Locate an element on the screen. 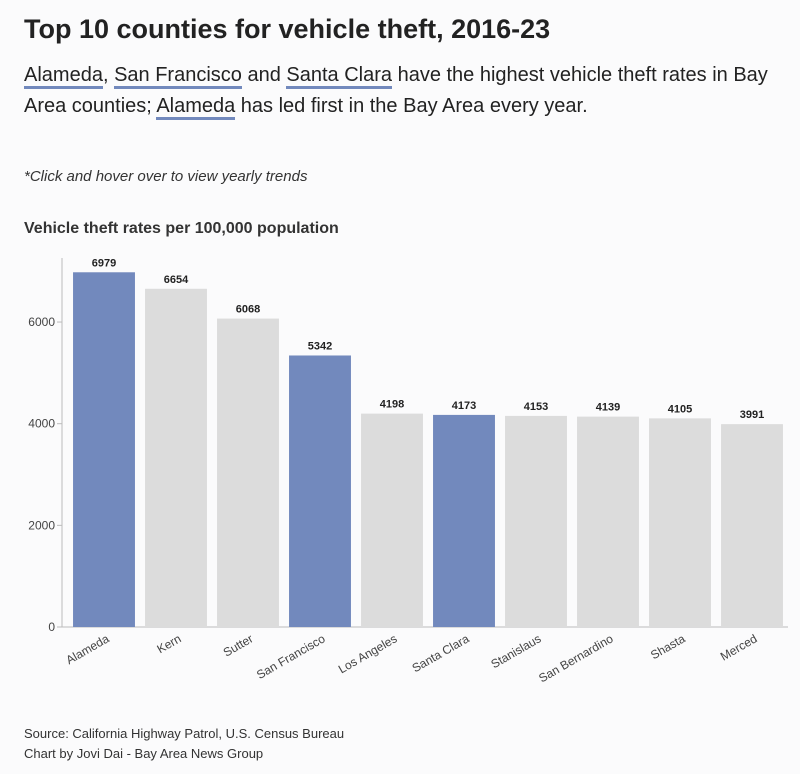 The image size is (800, 774). x-tick-label: Shasta is located at coordinates (668, 646).